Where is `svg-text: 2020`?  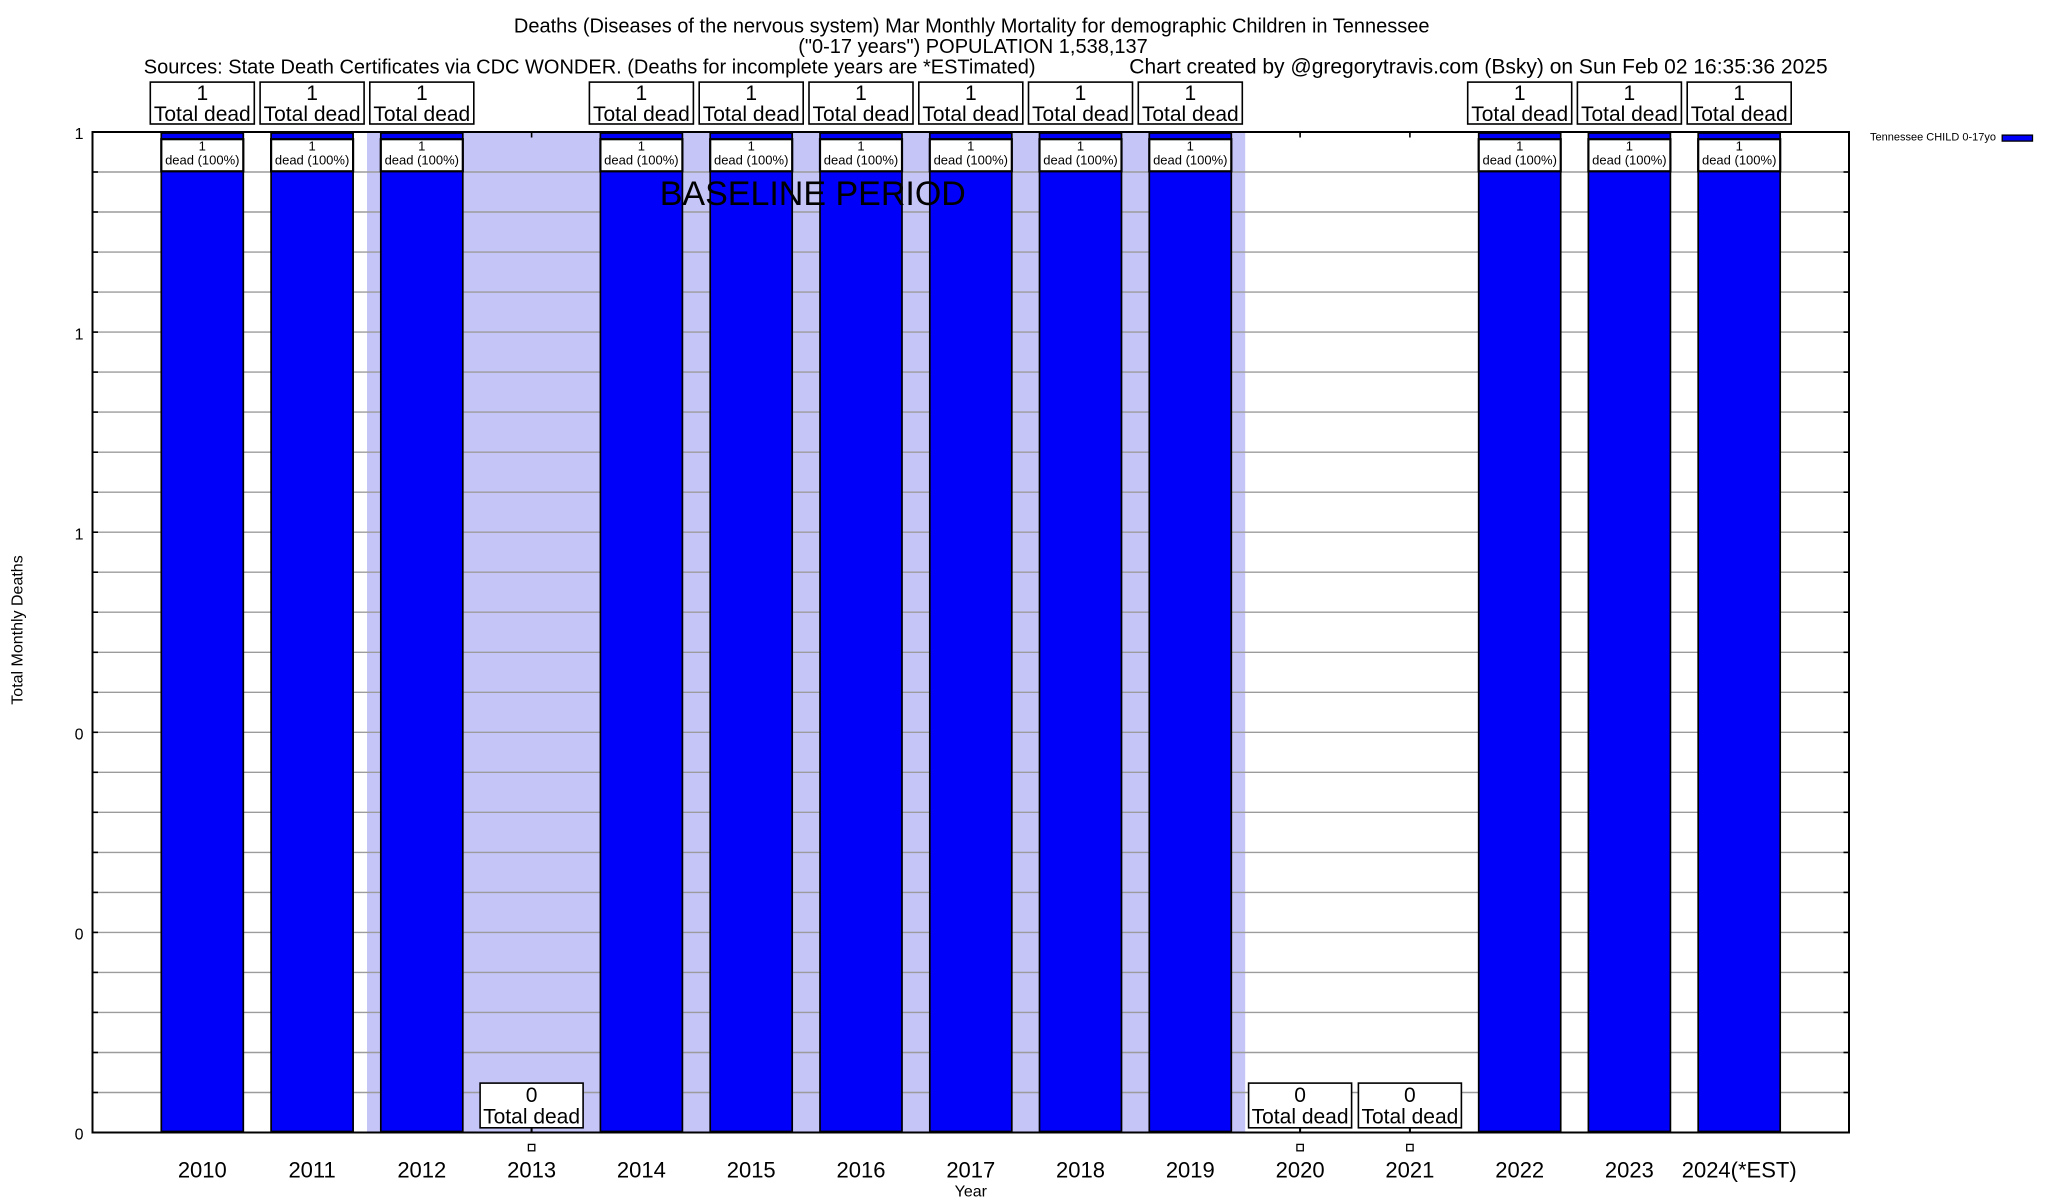 svg-text: 2020 is located at coordinates (1300, 1170).